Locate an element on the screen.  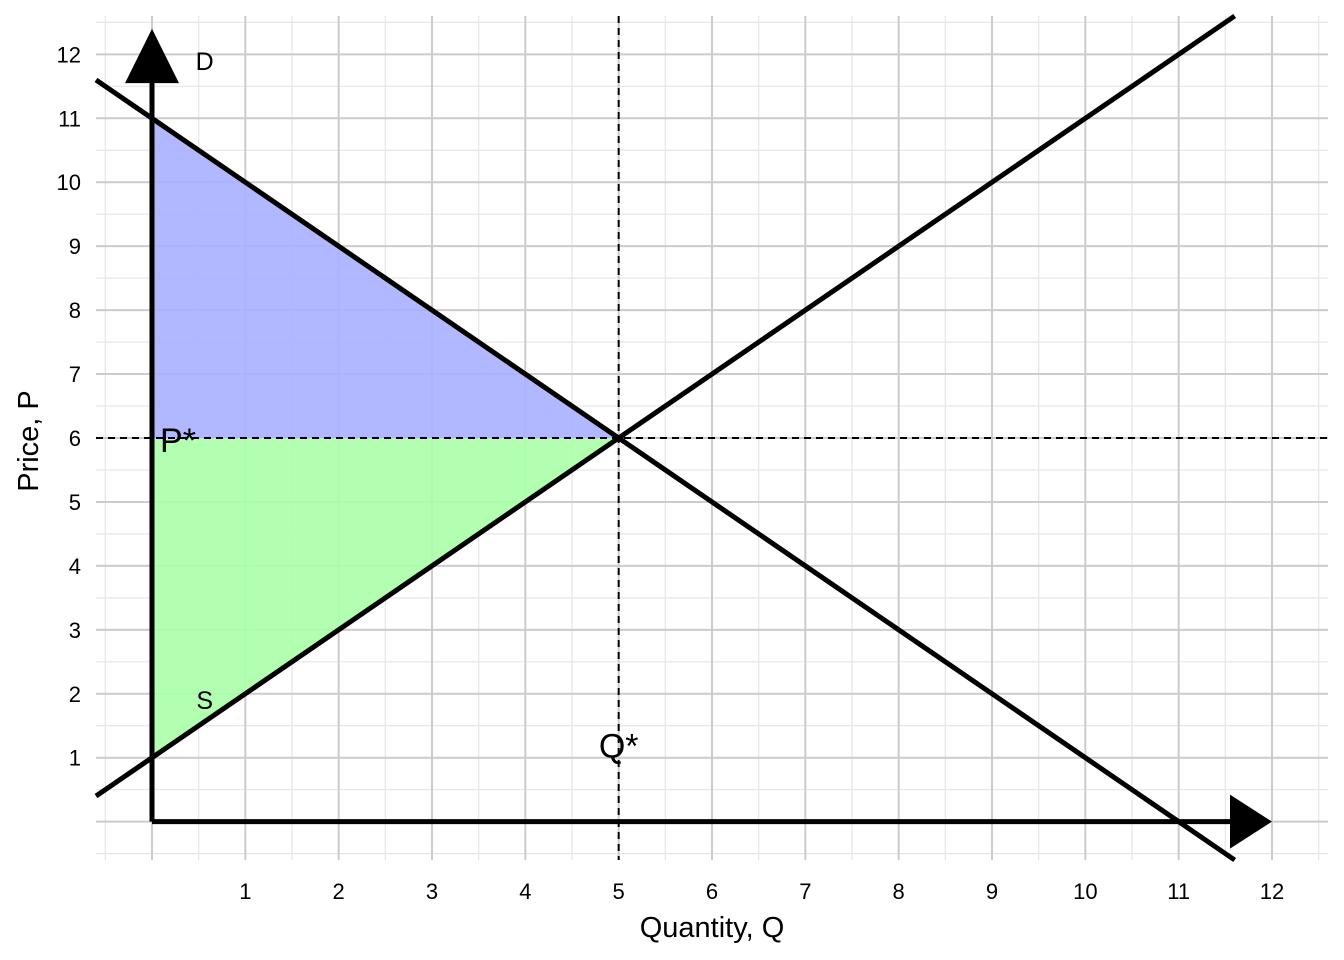
x-tick-label: 4 is located at coordinates (525, 891).